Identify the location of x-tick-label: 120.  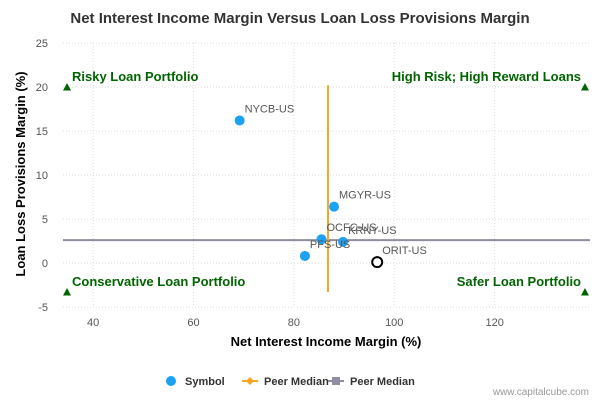
(494, 323).